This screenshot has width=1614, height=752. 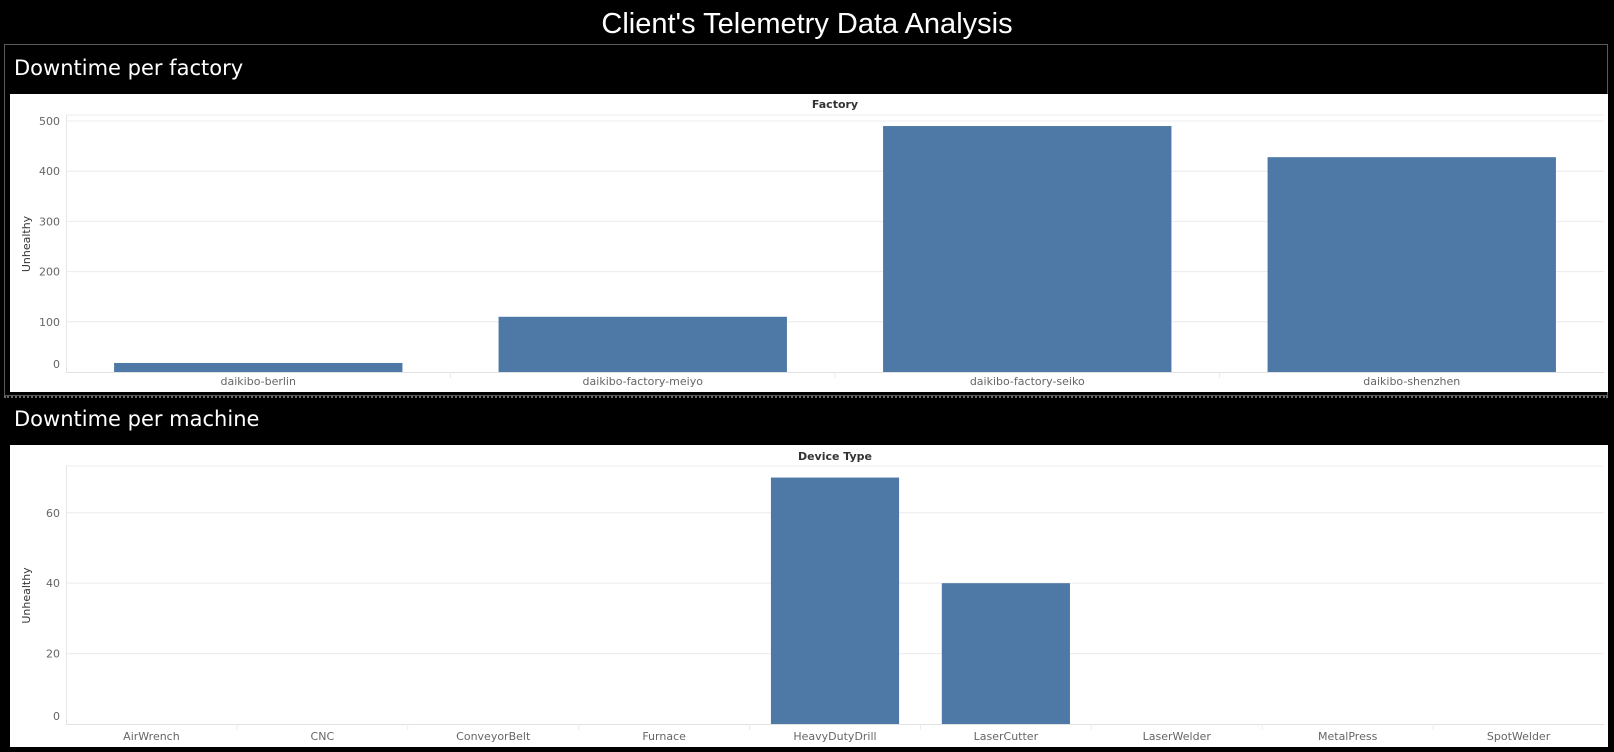 What do you see at coordinates (1177, 736) in the screenshot?
I see `x-tick-label: LaserWelder` at bounding box center [1177, 736].